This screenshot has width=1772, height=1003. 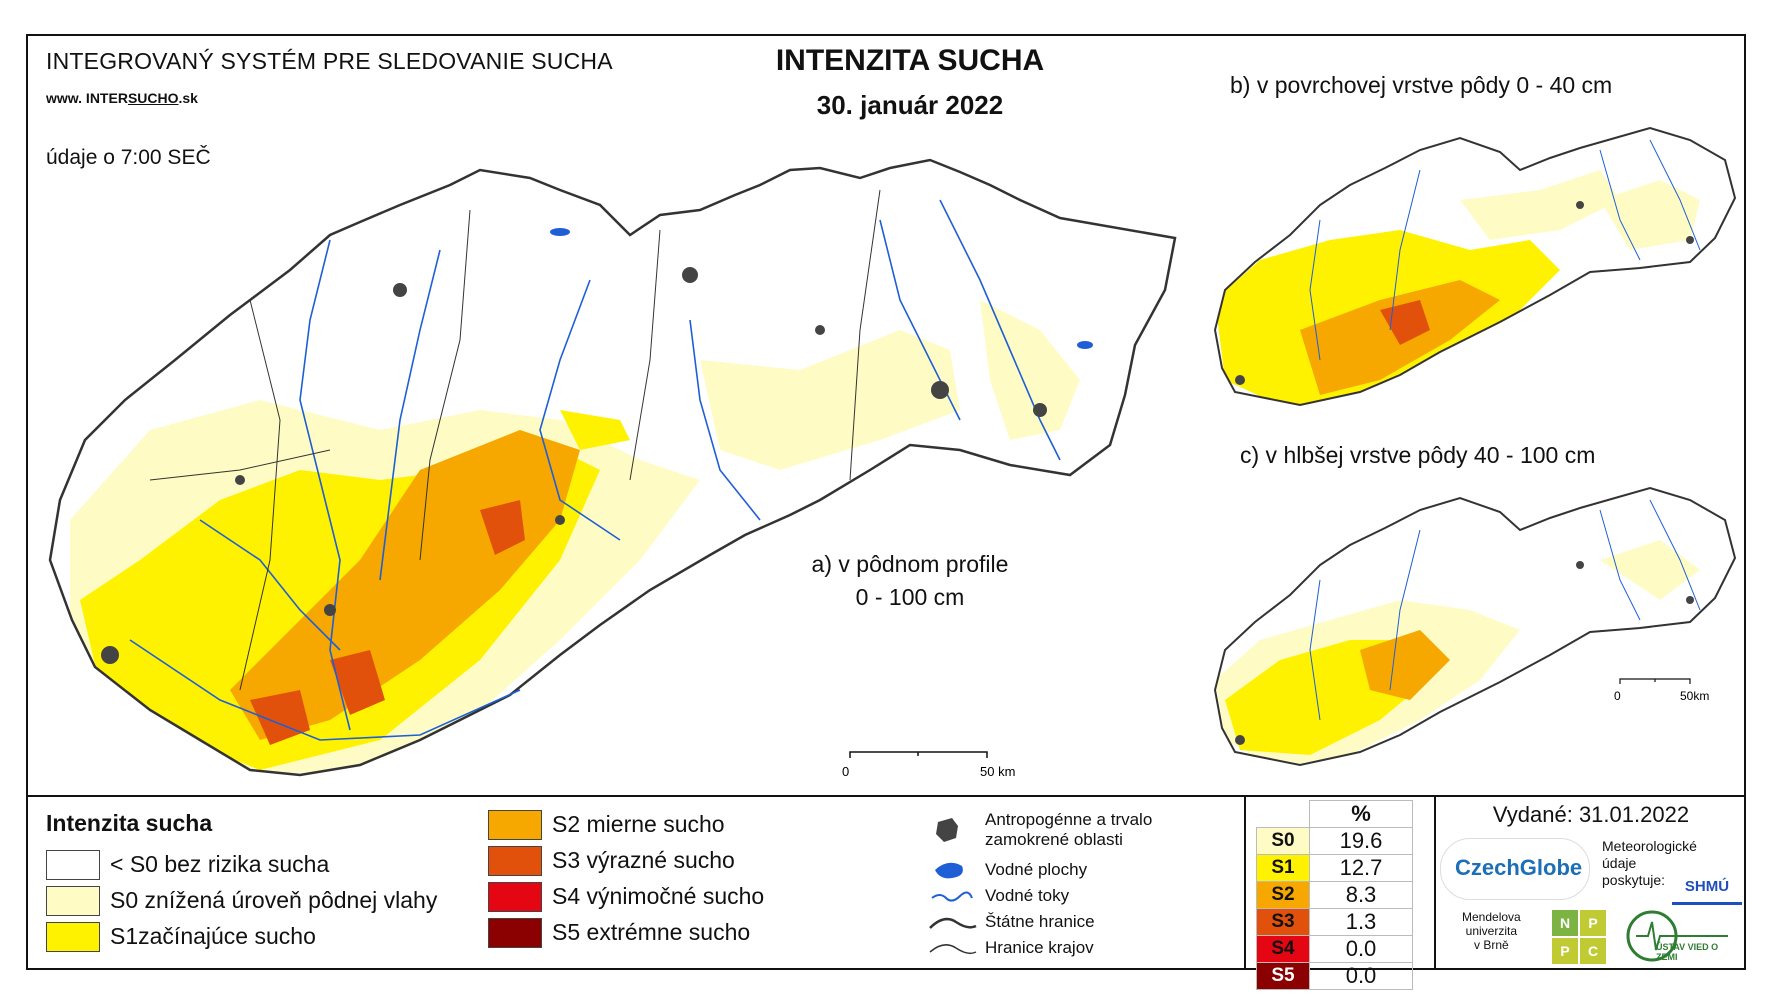 I want to click on scale-small-zero: 0, so click(x=1617, y=696).